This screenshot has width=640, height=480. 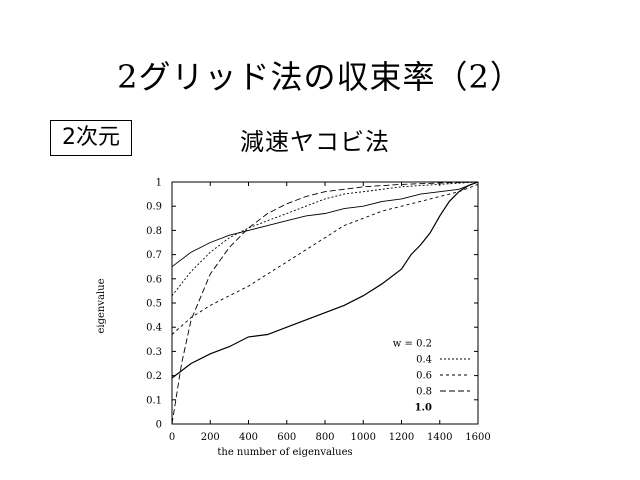 I want to click on dimension-label-box: 2次元, so click(x=91, y=138).